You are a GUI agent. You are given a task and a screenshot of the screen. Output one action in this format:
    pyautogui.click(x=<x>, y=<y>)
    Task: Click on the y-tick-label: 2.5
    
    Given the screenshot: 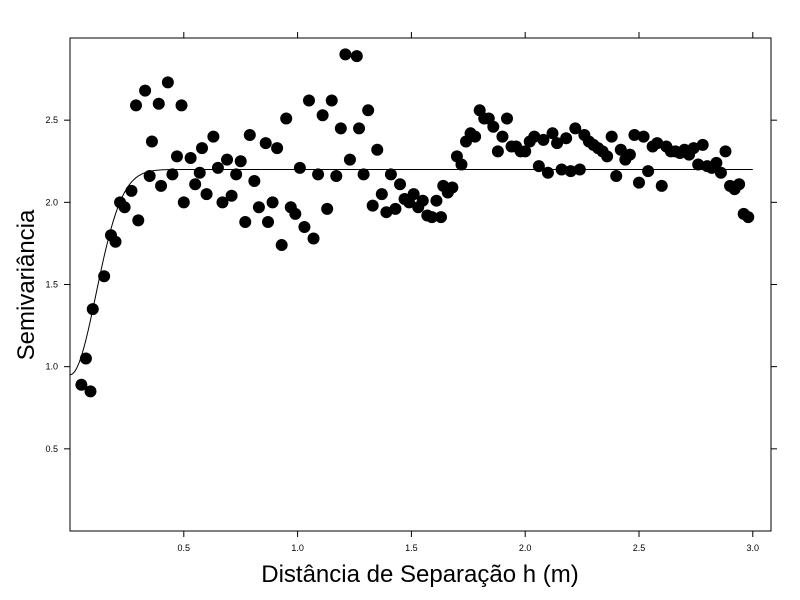 What is the action you would take?
    pyautogui.click(x=51, y=120)
    